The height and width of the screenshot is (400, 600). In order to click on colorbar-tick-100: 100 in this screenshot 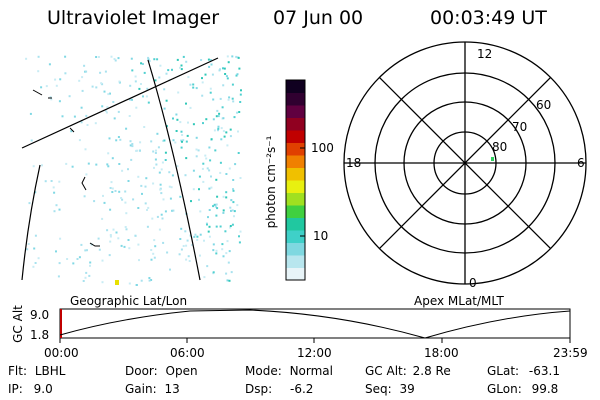, I will do `click(322, 148)`.